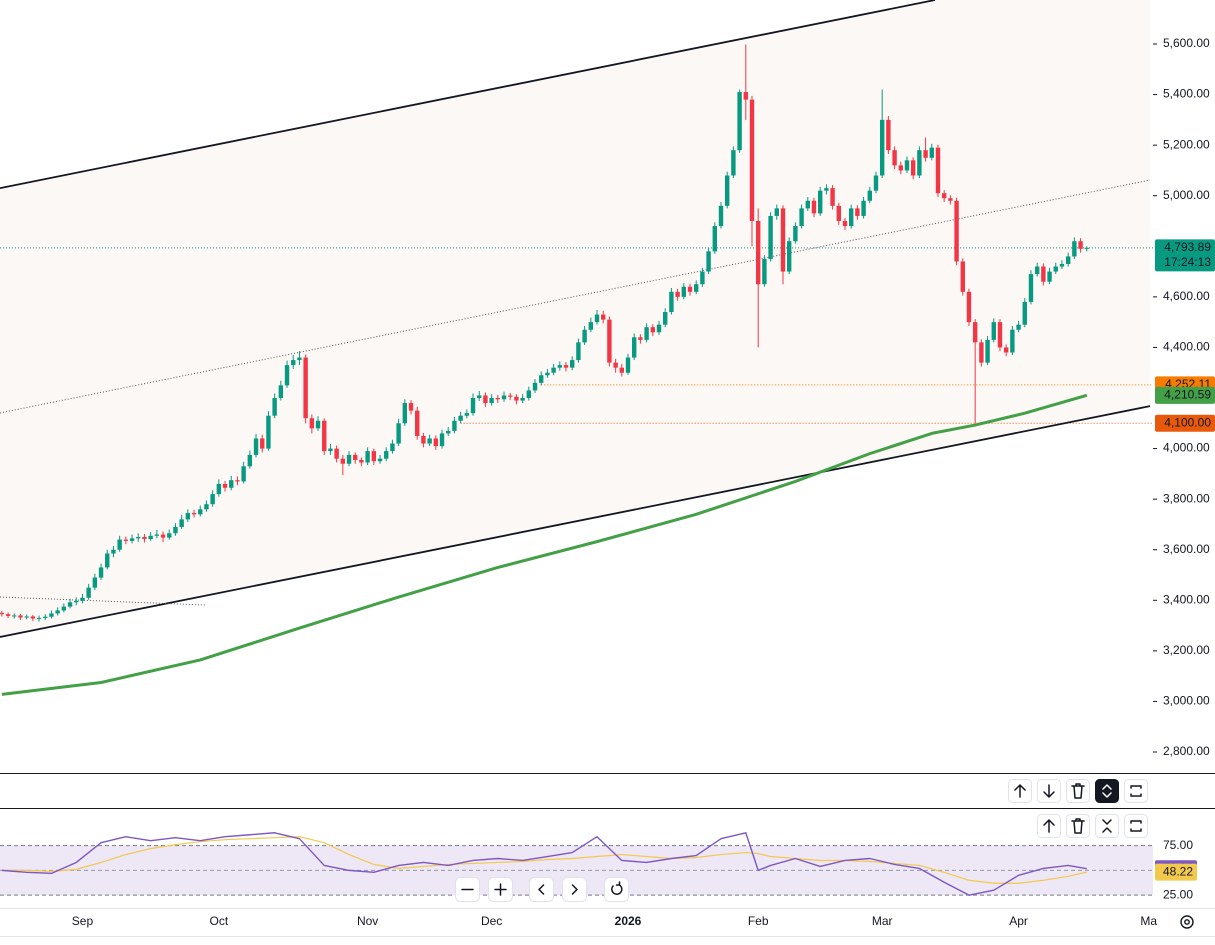 Image resolution: width=1215 pixels, height=945 pixels. Describe the element at coordinates (1186, 701) in the screenshot. I see `y-tick-label: 3,000.00` at that location.